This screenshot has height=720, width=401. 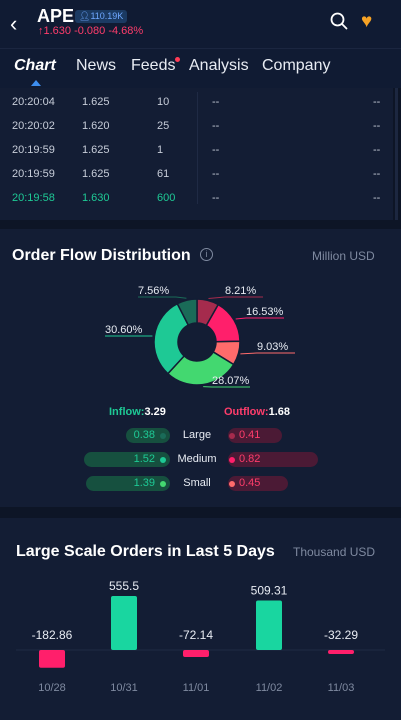 What do you see at coordinates (367, 21) in the screenshot?
I see `heart-icon: ♥` at bounding box center [367, 21].